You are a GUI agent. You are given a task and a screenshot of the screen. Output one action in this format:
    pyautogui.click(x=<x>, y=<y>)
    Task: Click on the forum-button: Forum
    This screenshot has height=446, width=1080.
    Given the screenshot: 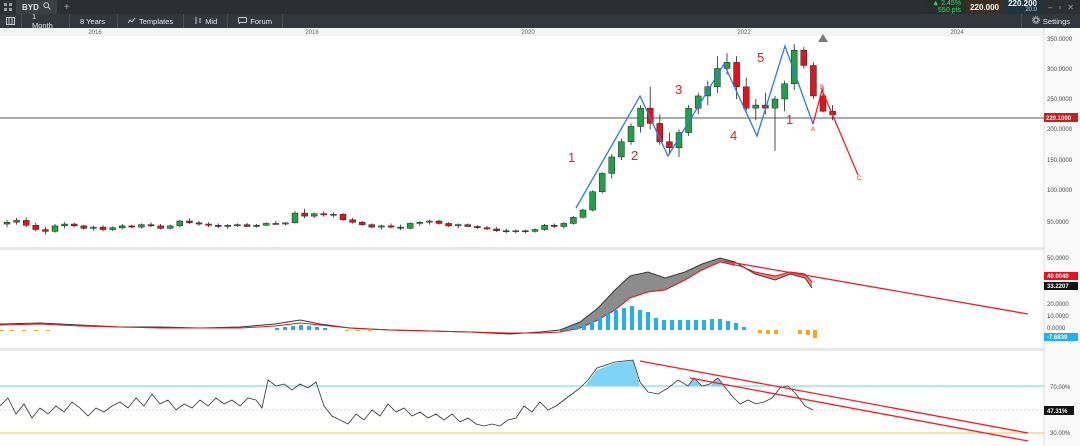 What is the action you would take?
    pyautogui.click(x=255, y=21)
    